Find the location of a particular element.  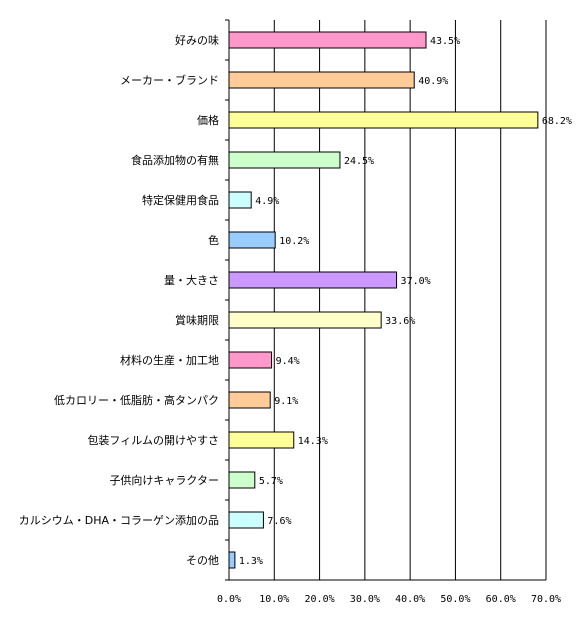

x-tick-labels: 0.0% 10.0% 20.0% 30.0% 40.0% 50.0% 60.0% 70.0% is located at coordinates (389, 599).